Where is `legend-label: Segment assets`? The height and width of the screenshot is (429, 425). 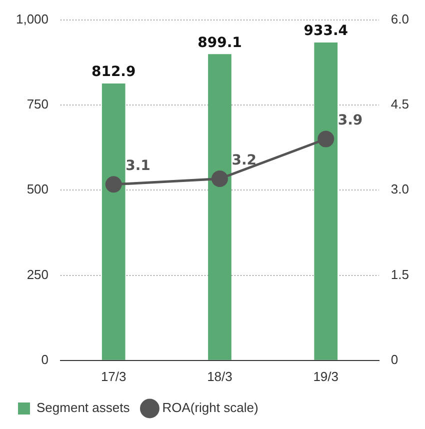 legend-label: Segment assets is located at coordinates (83, 408).